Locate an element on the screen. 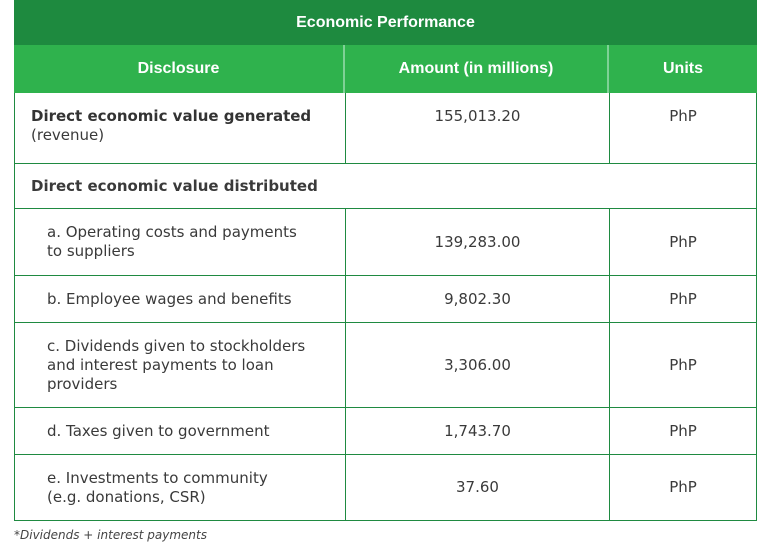 The height and width of the screenshot is (552, 758). disclosure-bold-label: Direct economic value generated is located at coordinates (171, 116).